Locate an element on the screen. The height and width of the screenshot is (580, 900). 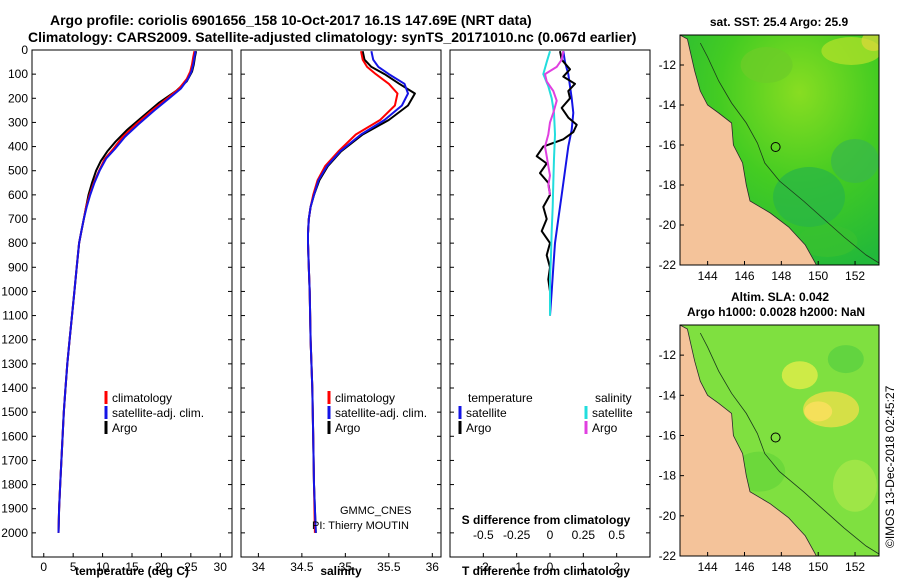
y-tick-label: 1900 is located at coordinates (14, 509).